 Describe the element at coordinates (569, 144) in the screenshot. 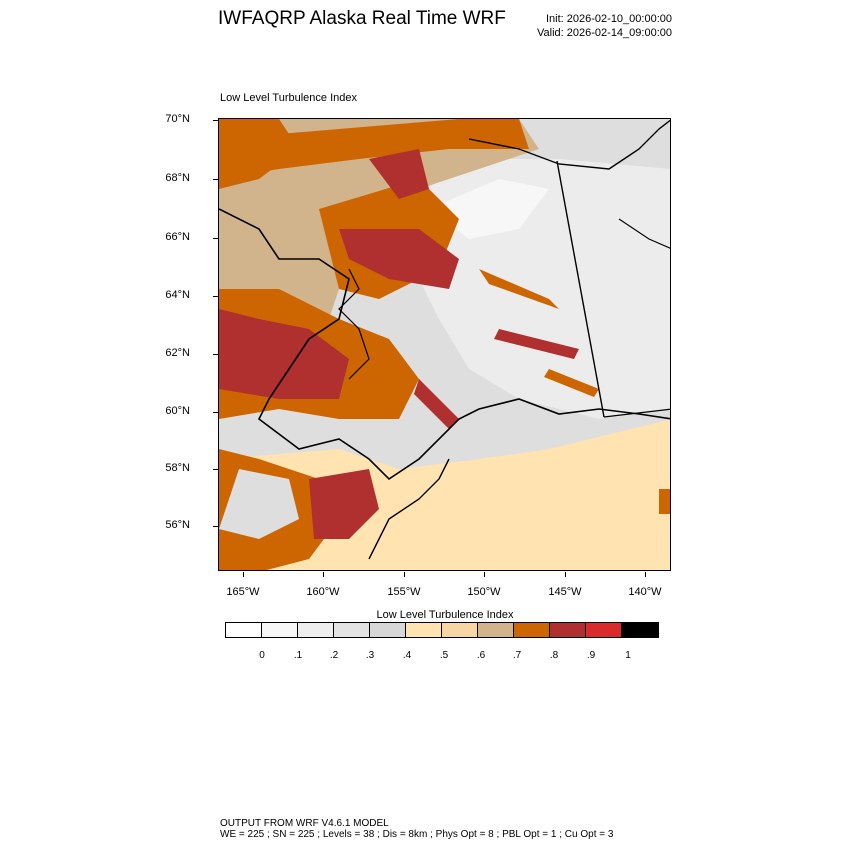

I see `arctic-coast` at that location.